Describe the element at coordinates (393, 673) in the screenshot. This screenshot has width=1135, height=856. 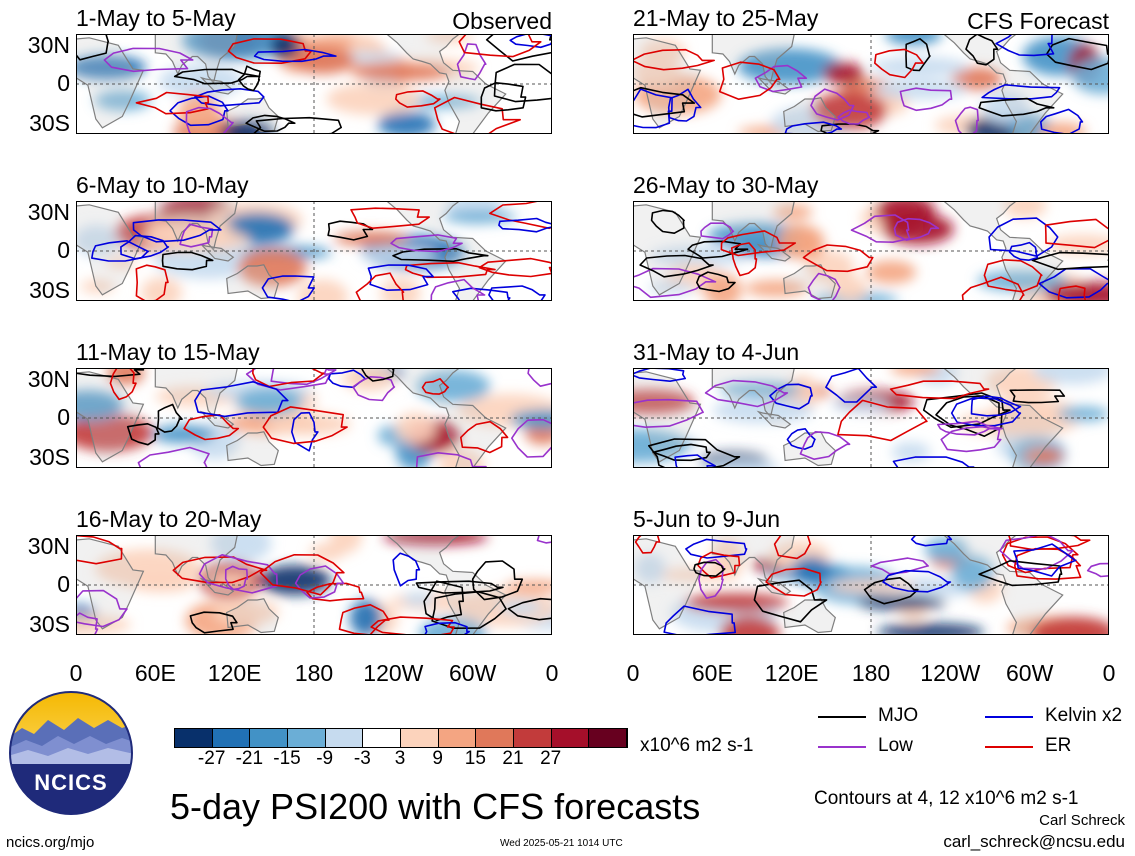
I see `longitude-label: 120W` at that location.